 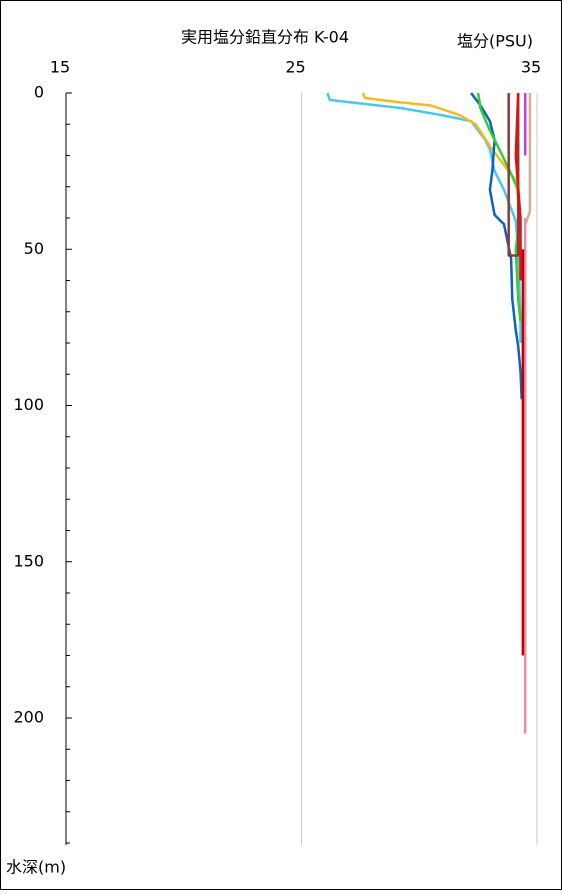 What do you see at coordinates (531, 67) in the screenshot?
I see `x-tick-label: 35` at bounding box center [531, 67].